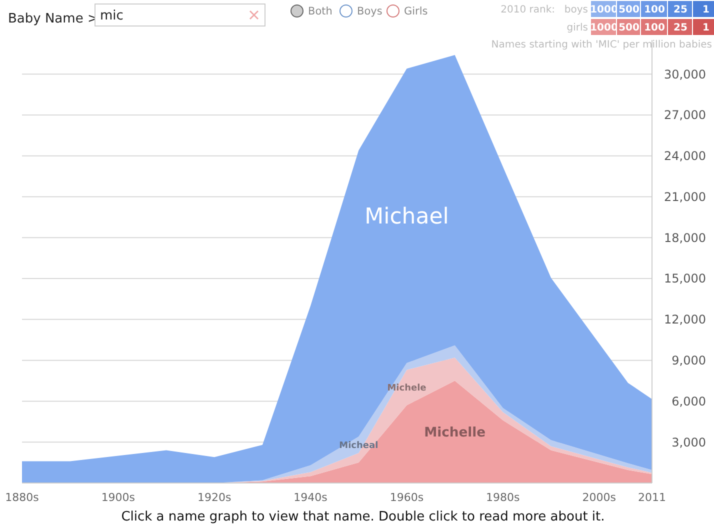 The image size is (714, 528). I want to click on chart-subtitle: Names starting with 'MIC' per million babies, so click(601, 45).